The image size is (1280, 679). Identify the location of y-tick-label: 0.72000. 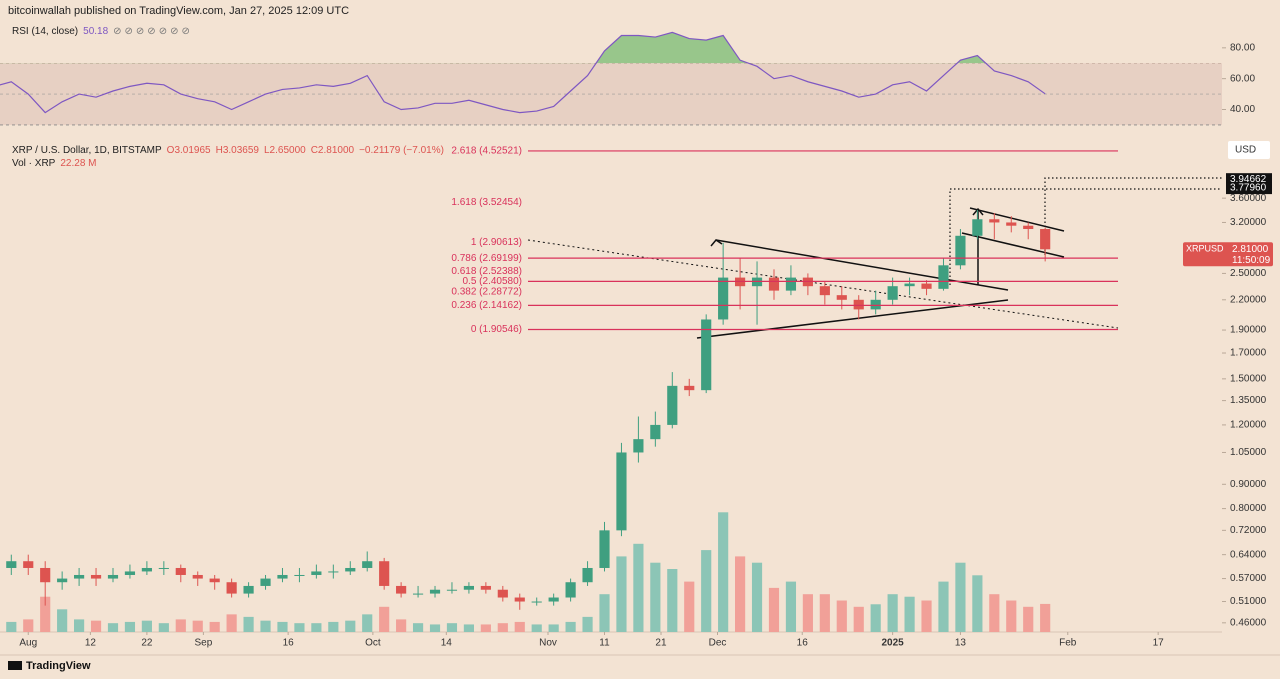
(1248, 530).